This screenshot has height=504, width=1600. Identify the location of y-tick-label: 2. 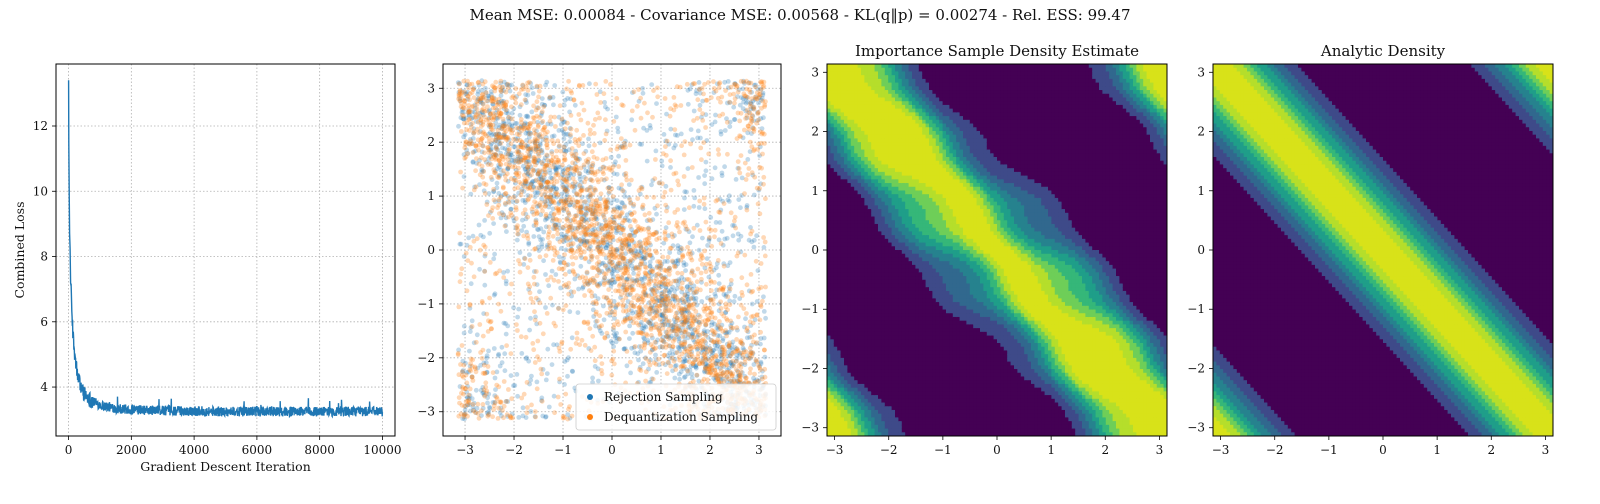
(431, 142).